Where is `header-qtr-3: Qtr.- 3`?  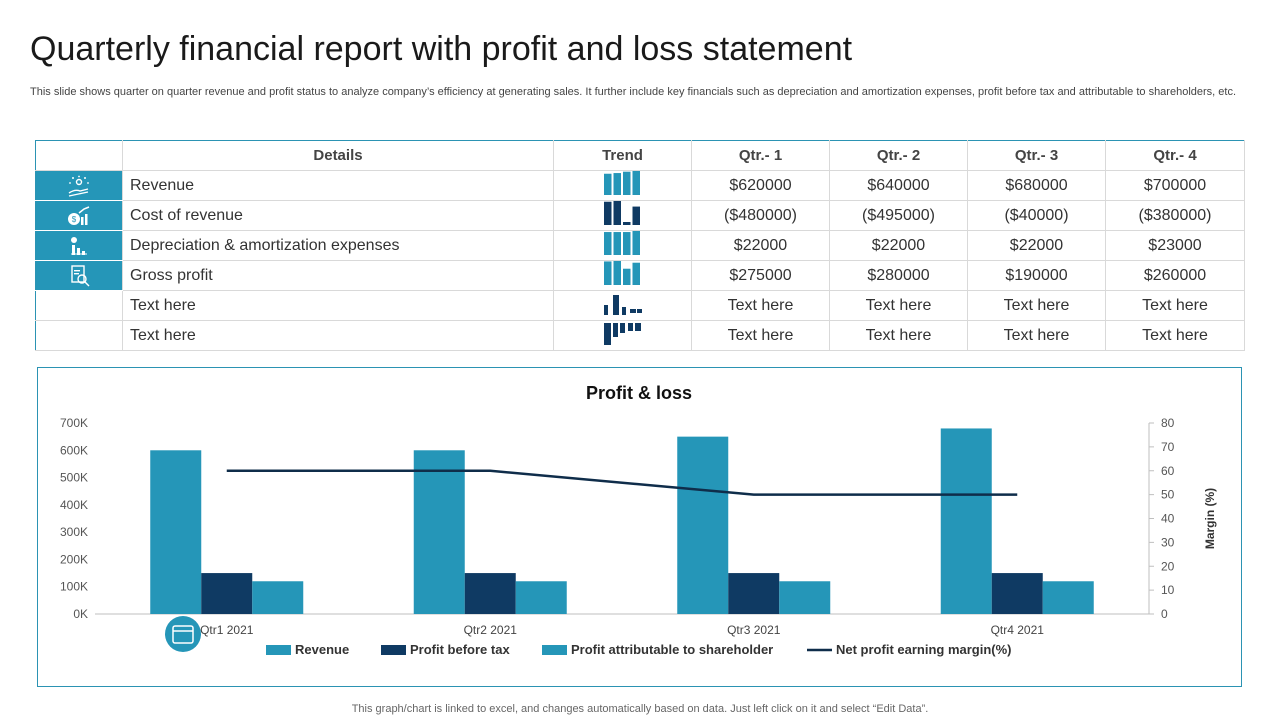
header-qtr-3: Qtr.- 3 is located at coordinates (1036, 155).